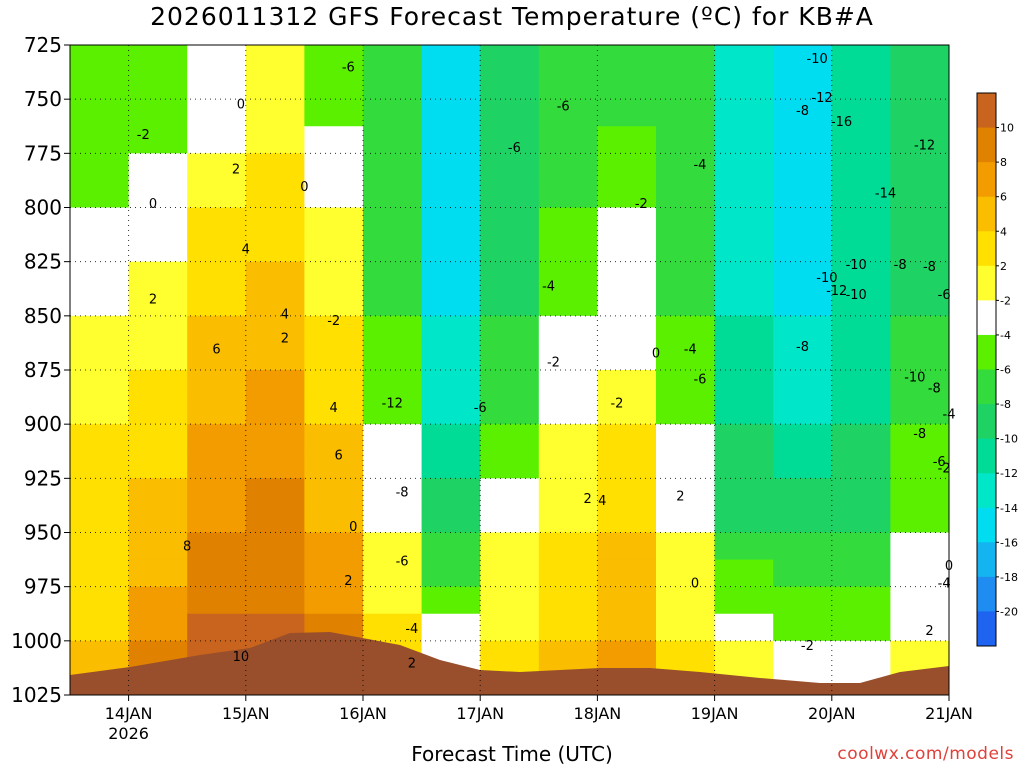  What do you see at coordinates (1005, 404) in the screenshot?
I see `colorbar-label: -8` at bounding box center [1005, 404].